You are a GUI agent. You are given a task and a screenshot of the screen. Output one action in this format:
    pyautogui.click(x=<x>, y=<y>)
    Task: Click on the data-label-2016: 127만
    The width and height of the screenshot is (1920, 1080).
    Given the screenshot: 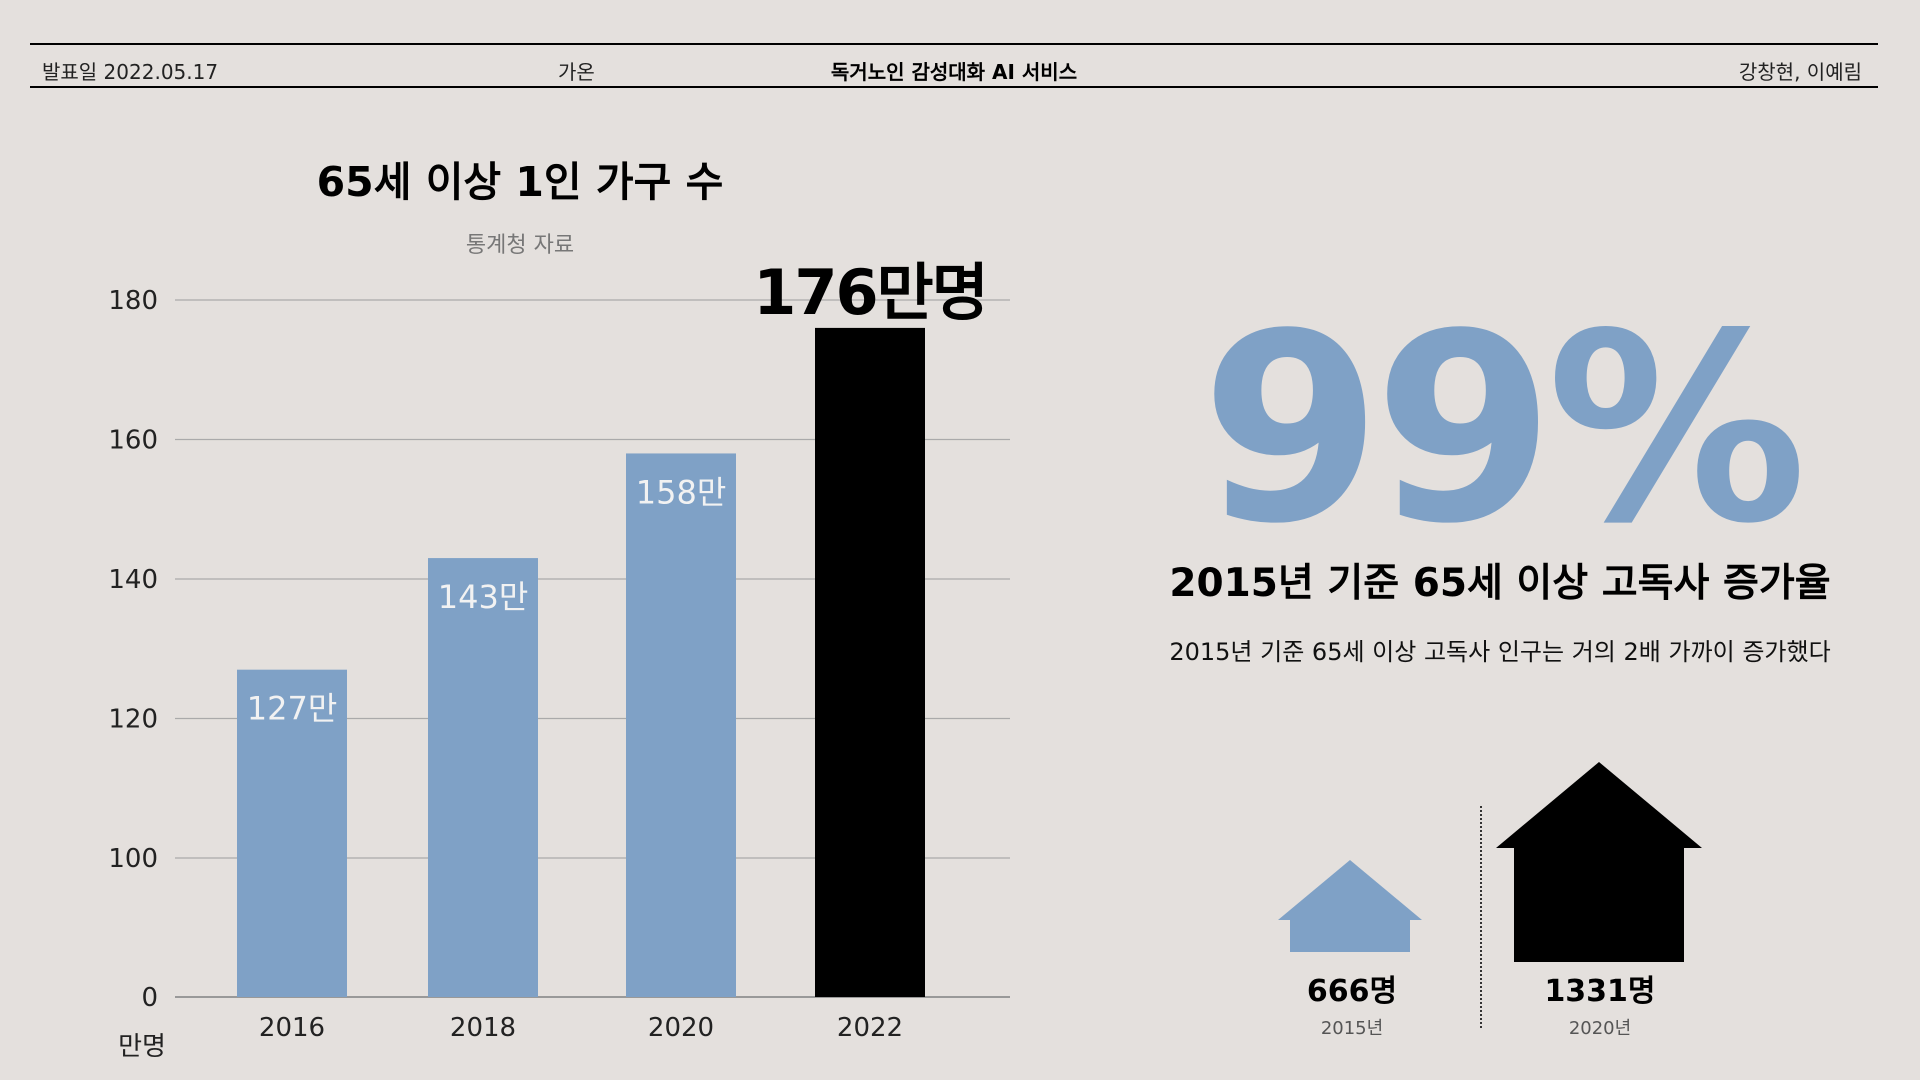 What is the action you would take?
    pyautogui.click(x=292, y=709)
    